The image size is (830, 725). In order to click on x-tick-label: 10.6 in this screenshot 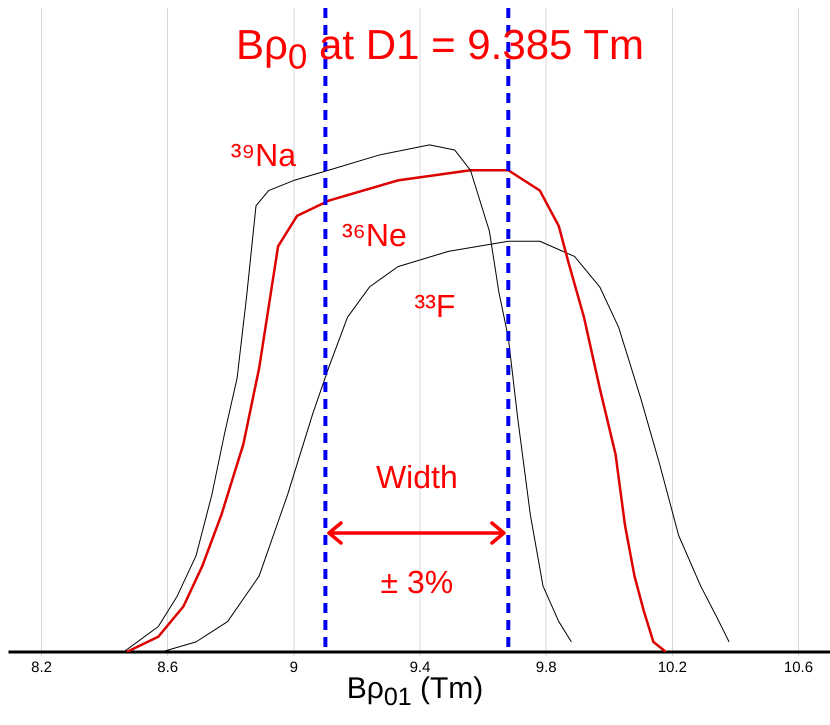, I will do `click(799, 667)`.